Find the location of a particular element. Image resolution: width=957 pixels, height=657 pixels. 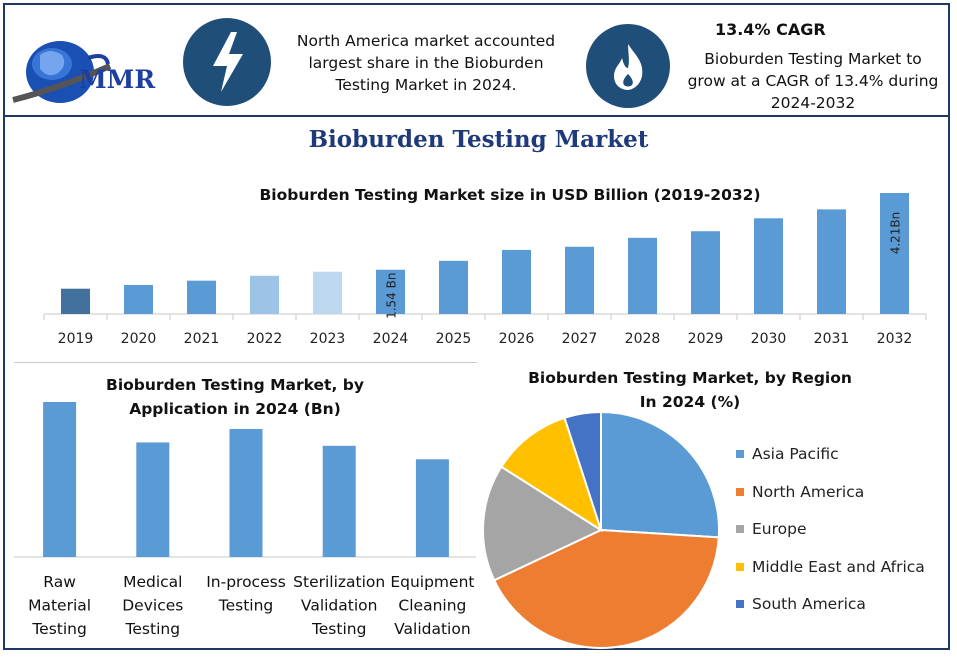

x-tick-label: 2022 is located at coordinates (265, 339).